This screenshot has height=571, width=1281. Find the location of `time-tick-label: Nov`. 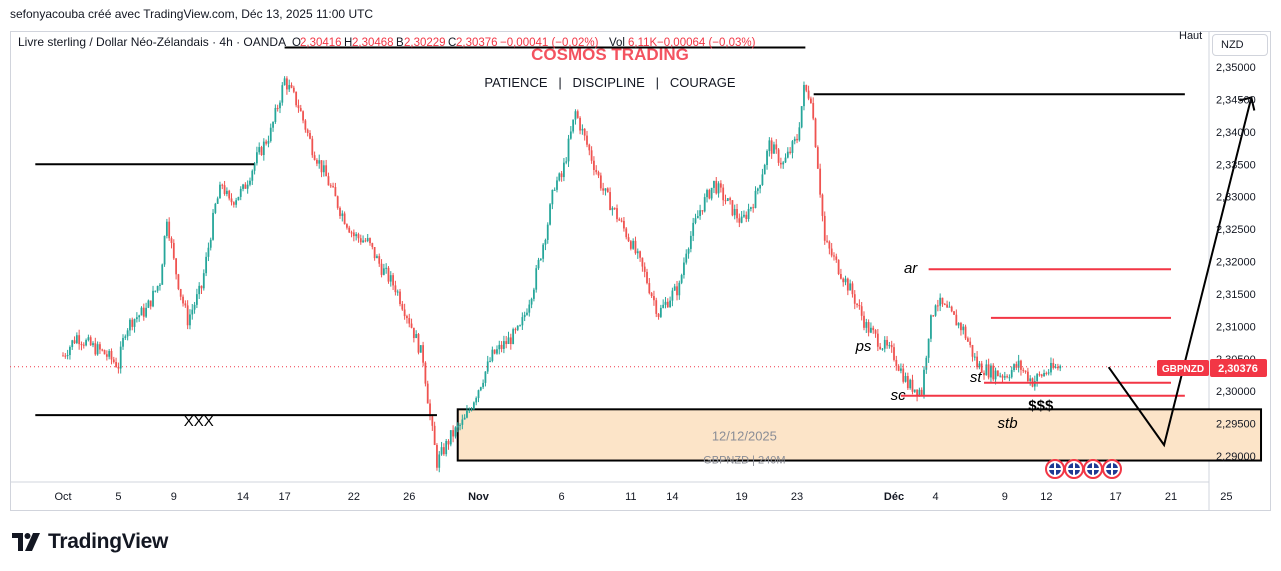

time-tick-label: Nov is located at coordinates (479, 497).